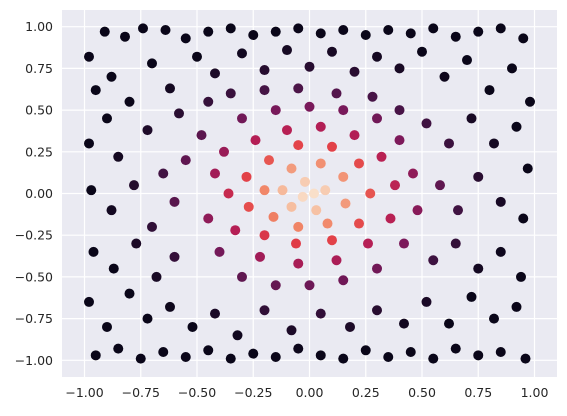 Image resolution: width=567 pixels, height=416 pixels. Describe the element at coordinates (84, 392) in the screenshot. I see `x-tick-label: −1.00` at that location.